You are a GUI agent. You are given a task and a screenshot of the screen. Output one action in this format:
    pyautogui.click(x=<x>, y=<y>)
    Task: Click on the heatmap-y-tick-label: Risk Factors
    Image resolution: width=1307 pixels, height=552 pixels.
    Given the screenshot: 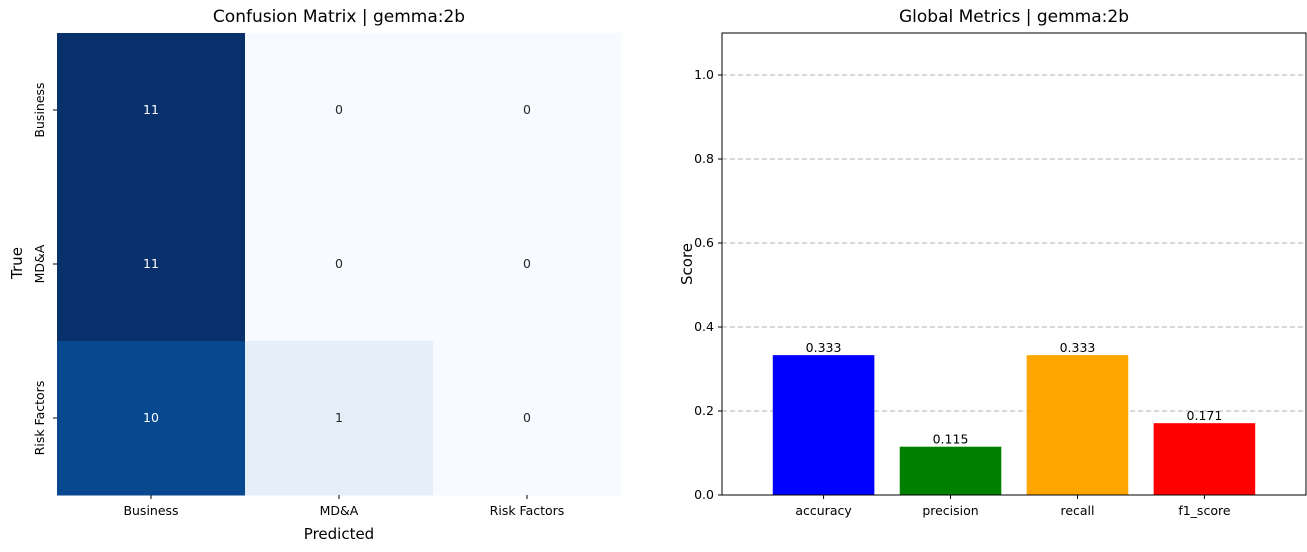 What is the action you would take?
    pyautogui.click(x=39, y=418)
    